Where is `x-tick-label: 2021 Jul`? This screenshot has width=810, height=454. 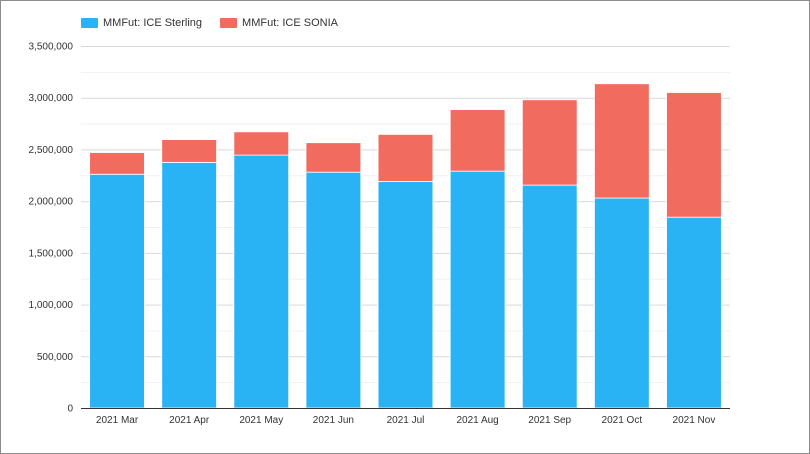 x-tick-label: 2021 Jul is located at coordinates (406, 420).